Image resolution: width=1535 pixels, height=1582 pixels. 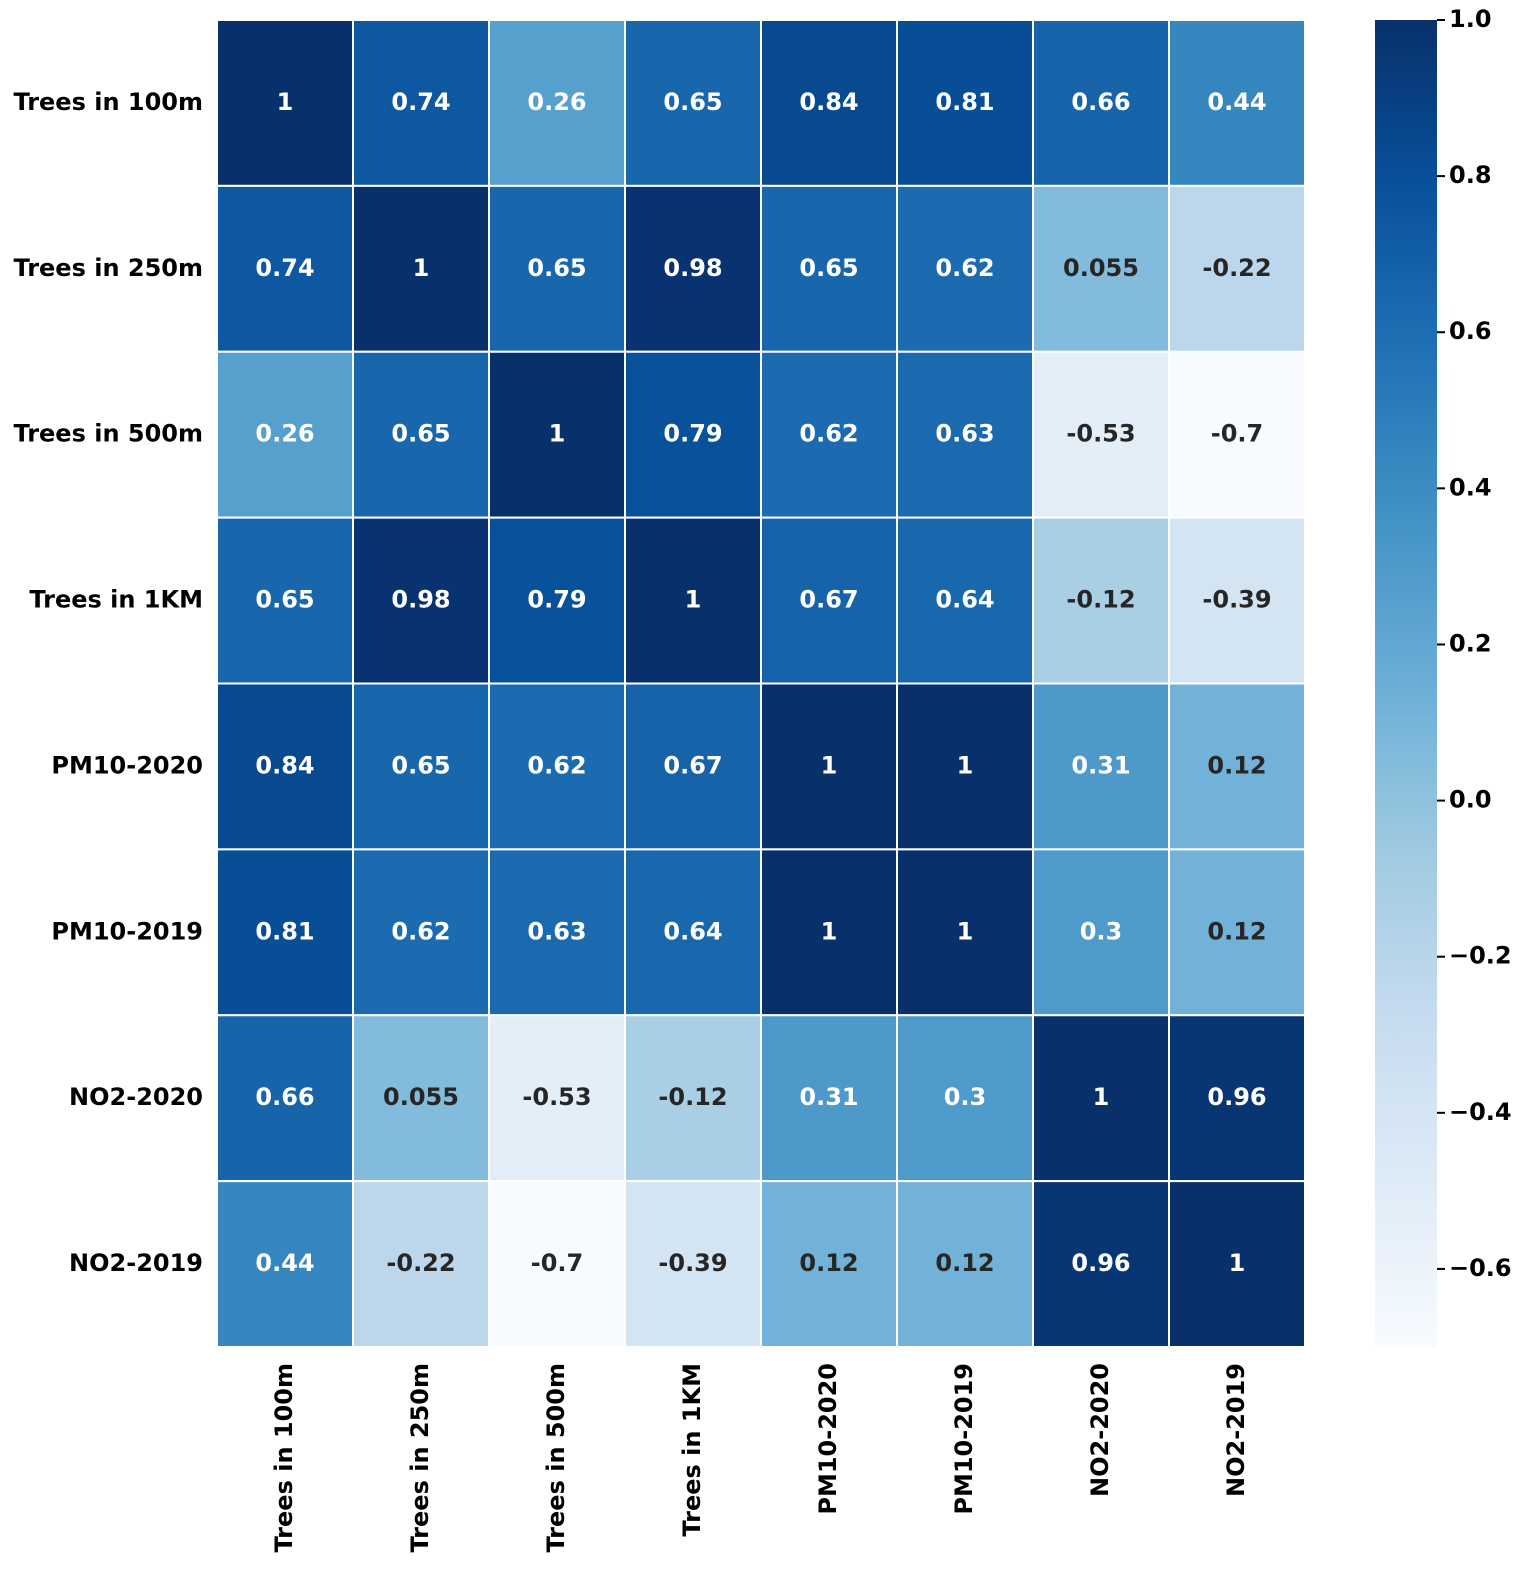 I want to click on cell-label: 0.98, so click(x=420, y=600).